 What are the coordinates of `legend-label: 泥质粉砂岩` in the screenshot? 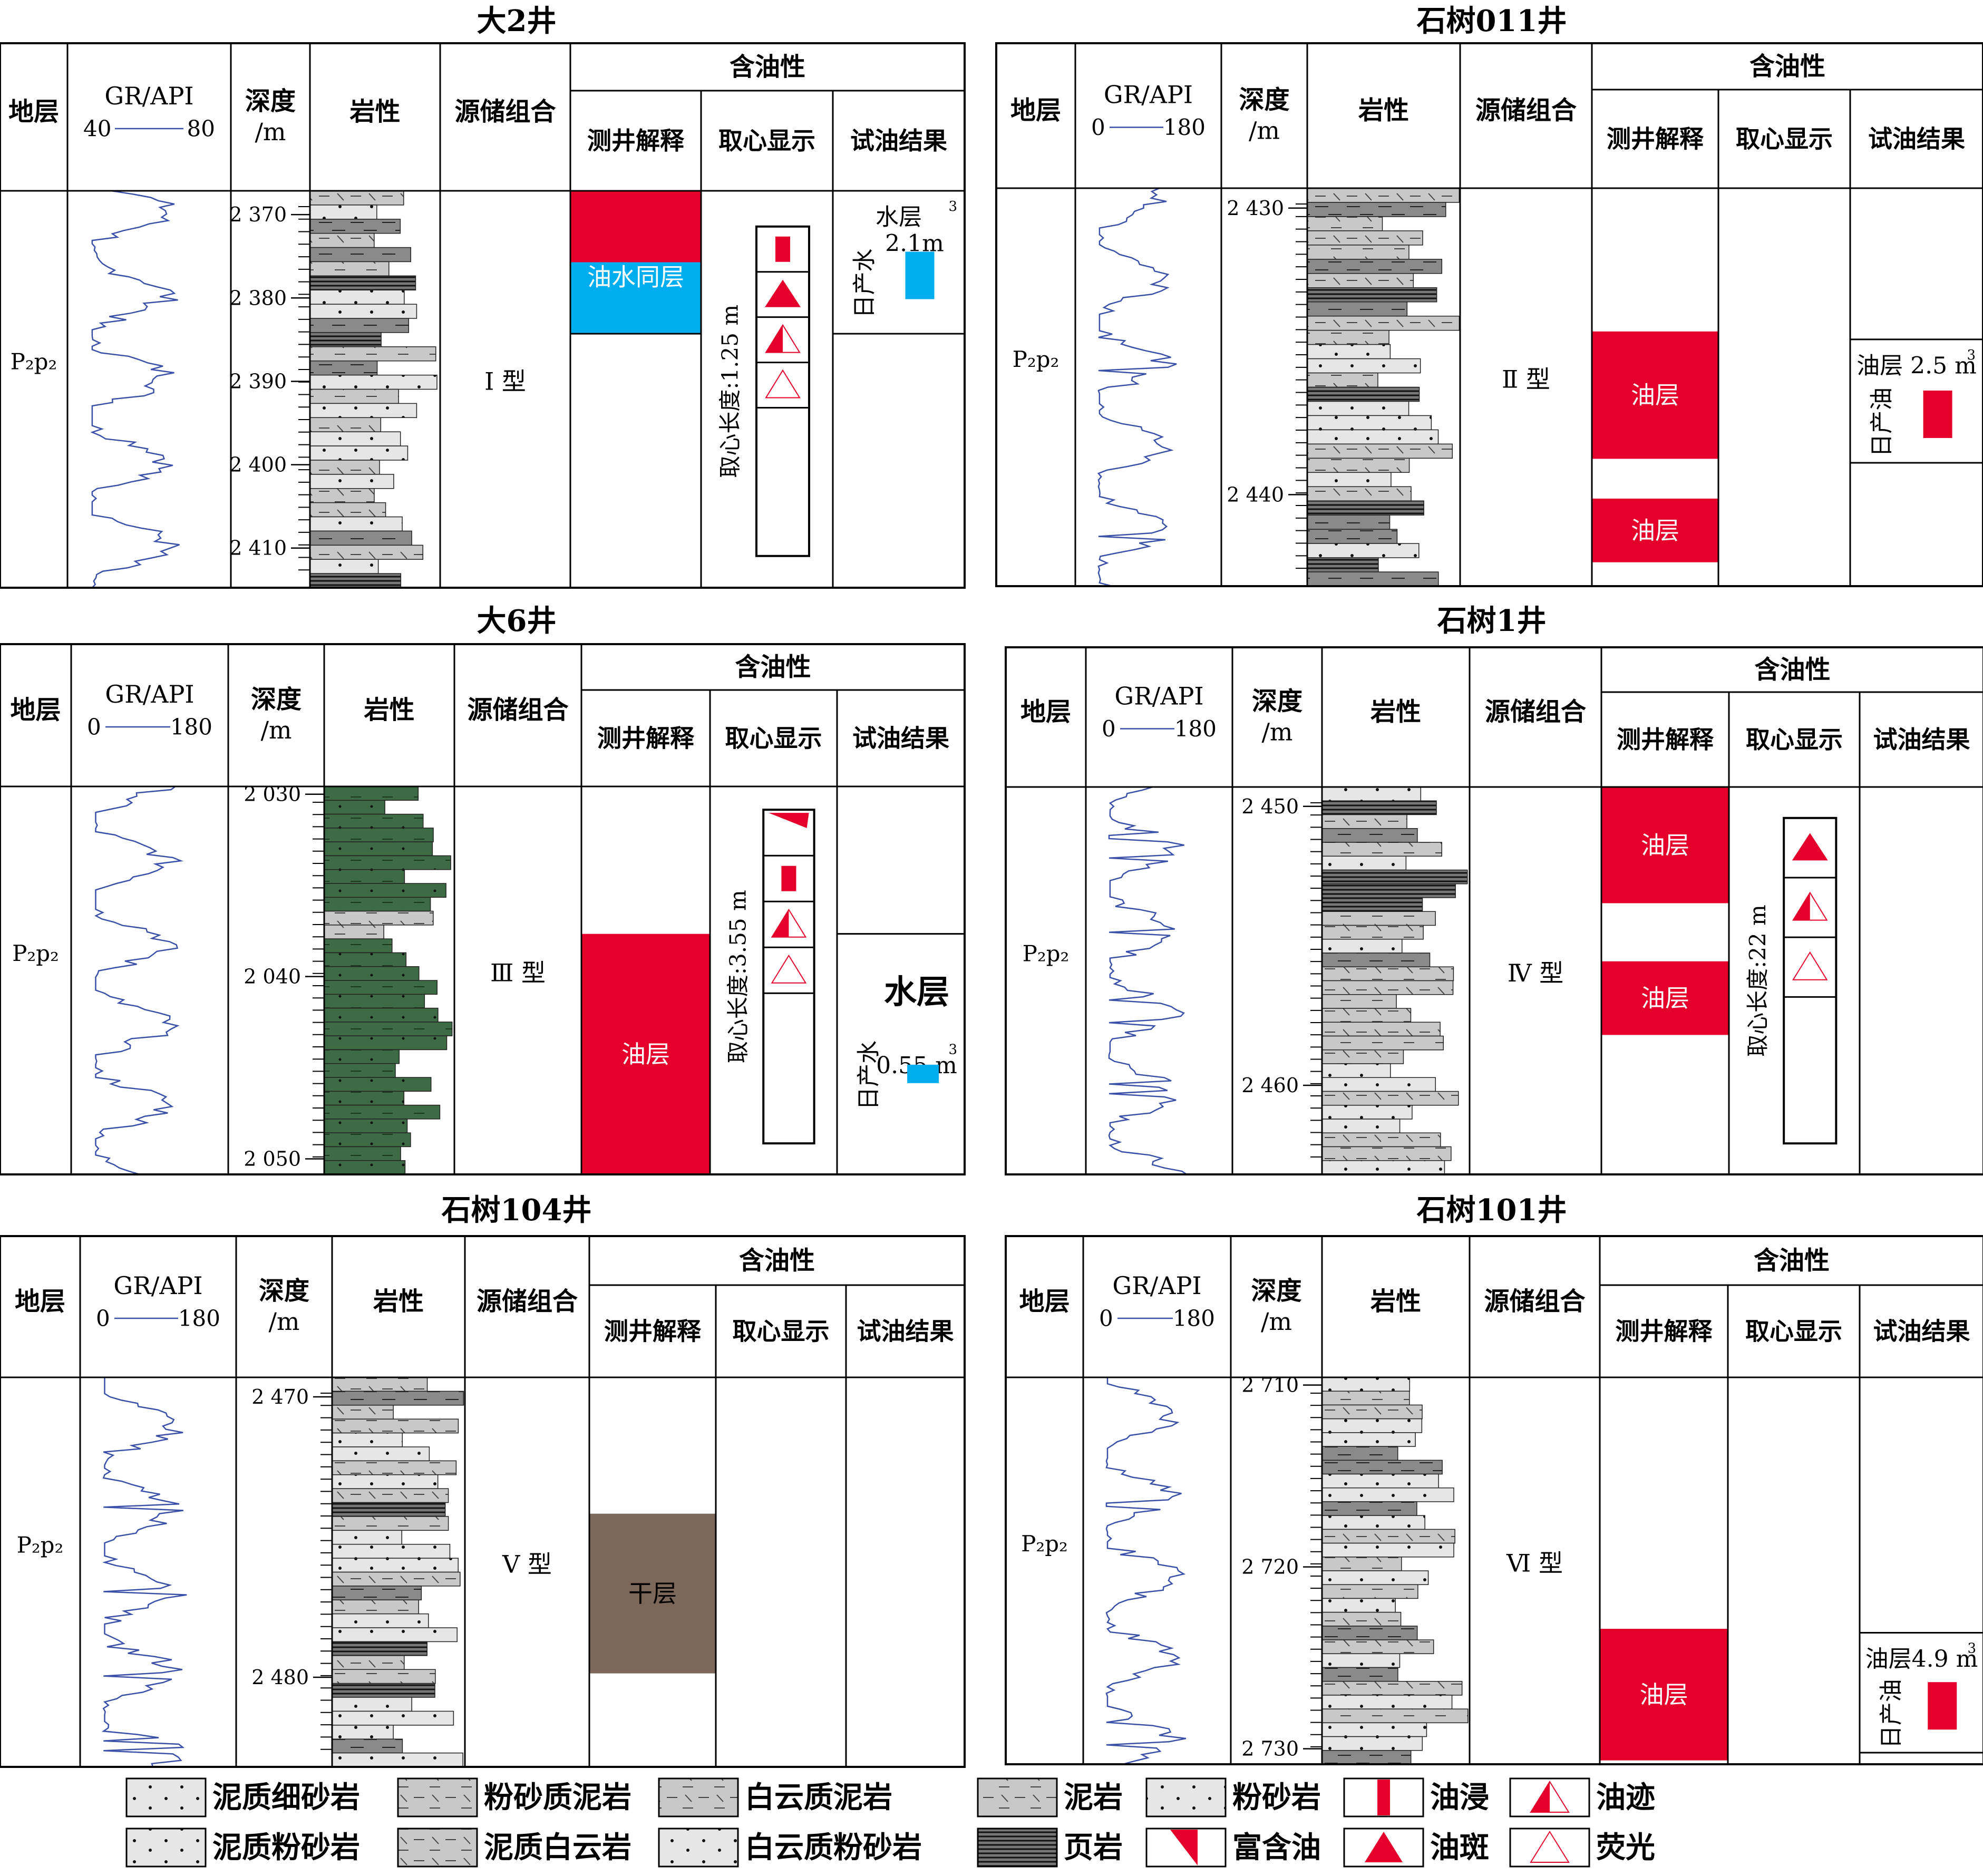 It's located at (286, 1847).